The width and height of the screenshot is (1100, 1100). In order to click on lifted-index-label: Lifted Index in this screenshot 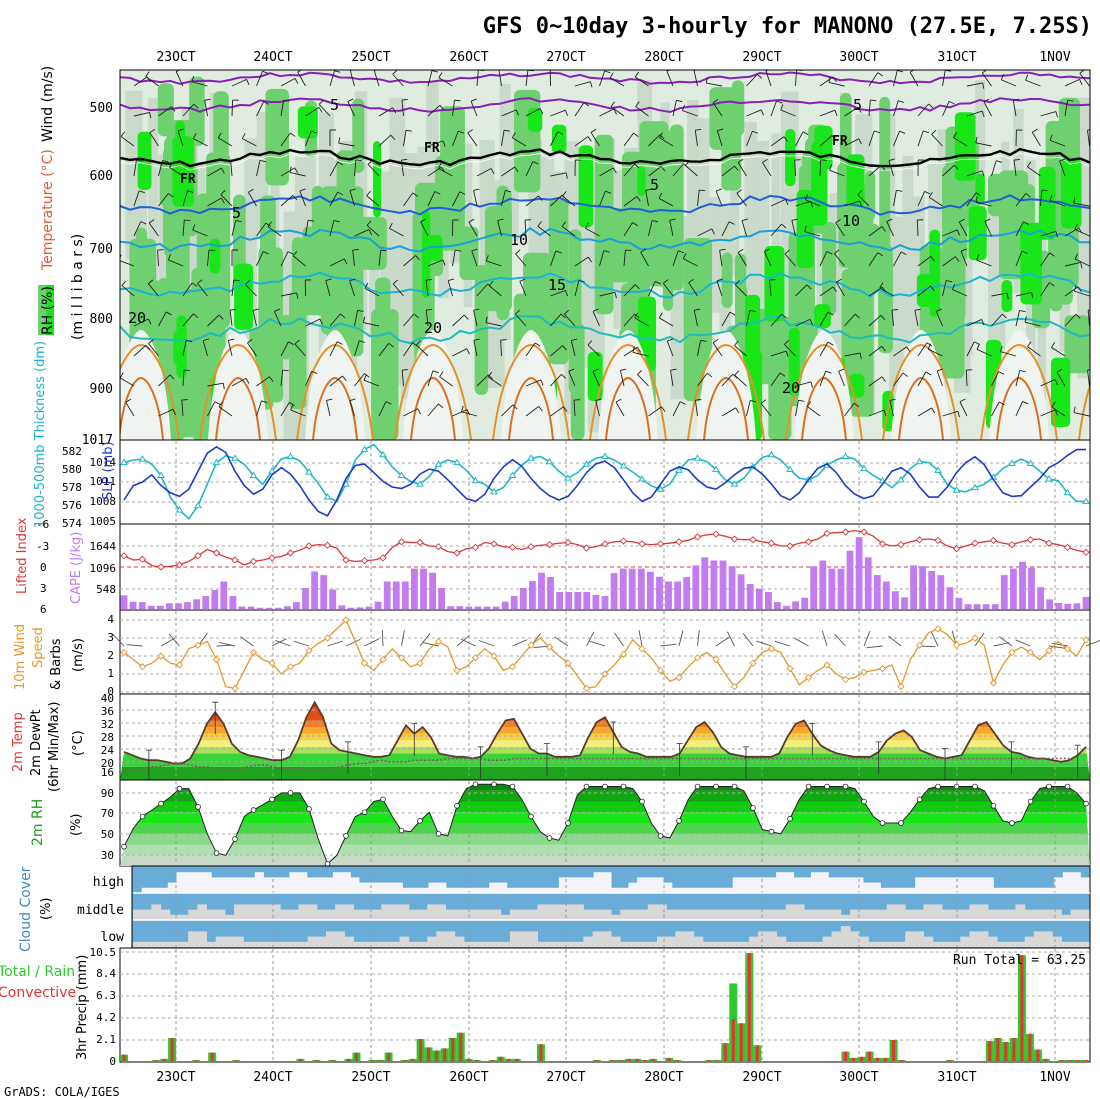, I will do `click(22, 555)`.